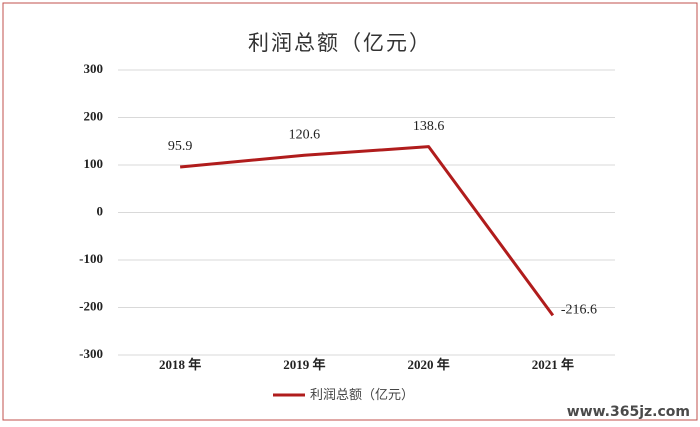 Image resolution: width=700 pixels, height=427 pixels. I want to click on x-tick-label: 2018 年, so click(180, 364).